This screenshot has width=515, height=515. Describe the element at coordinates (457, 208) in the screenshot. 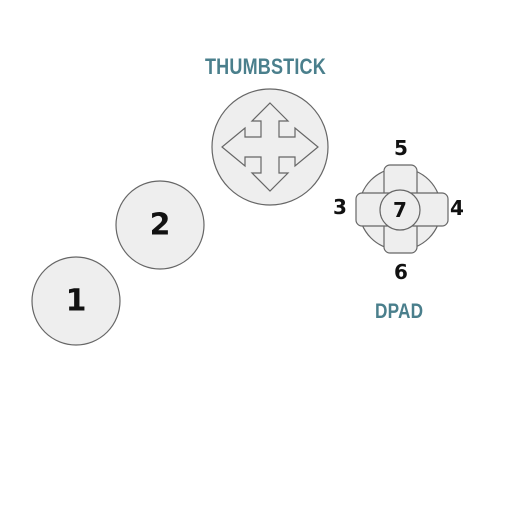

I see `dpad-right-label: 4` at that location.